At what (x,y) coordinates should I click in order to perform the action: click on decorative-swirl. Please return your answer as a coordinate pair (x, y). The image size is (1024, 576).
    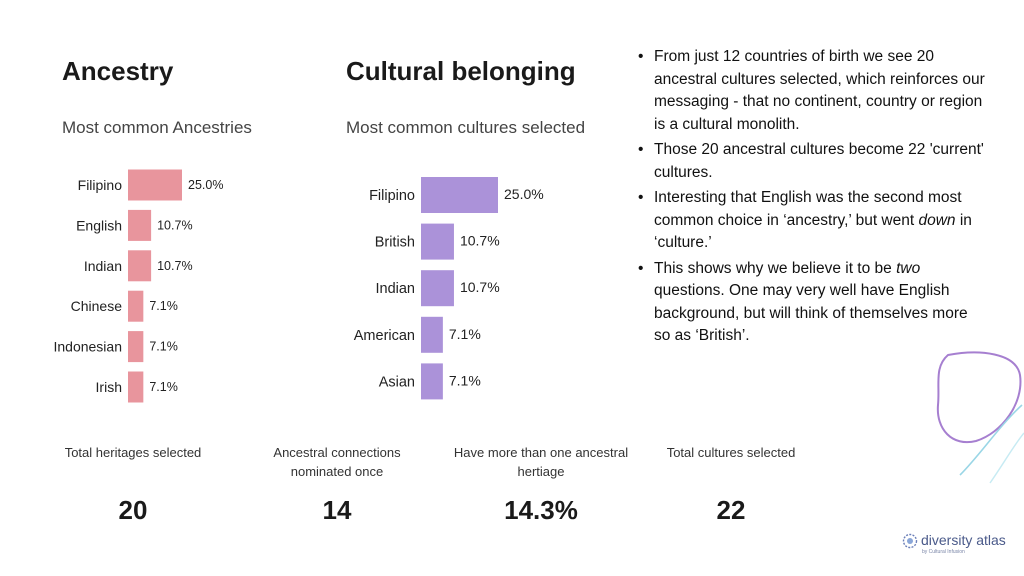
    Looking at the image, I should click on (980, 417).